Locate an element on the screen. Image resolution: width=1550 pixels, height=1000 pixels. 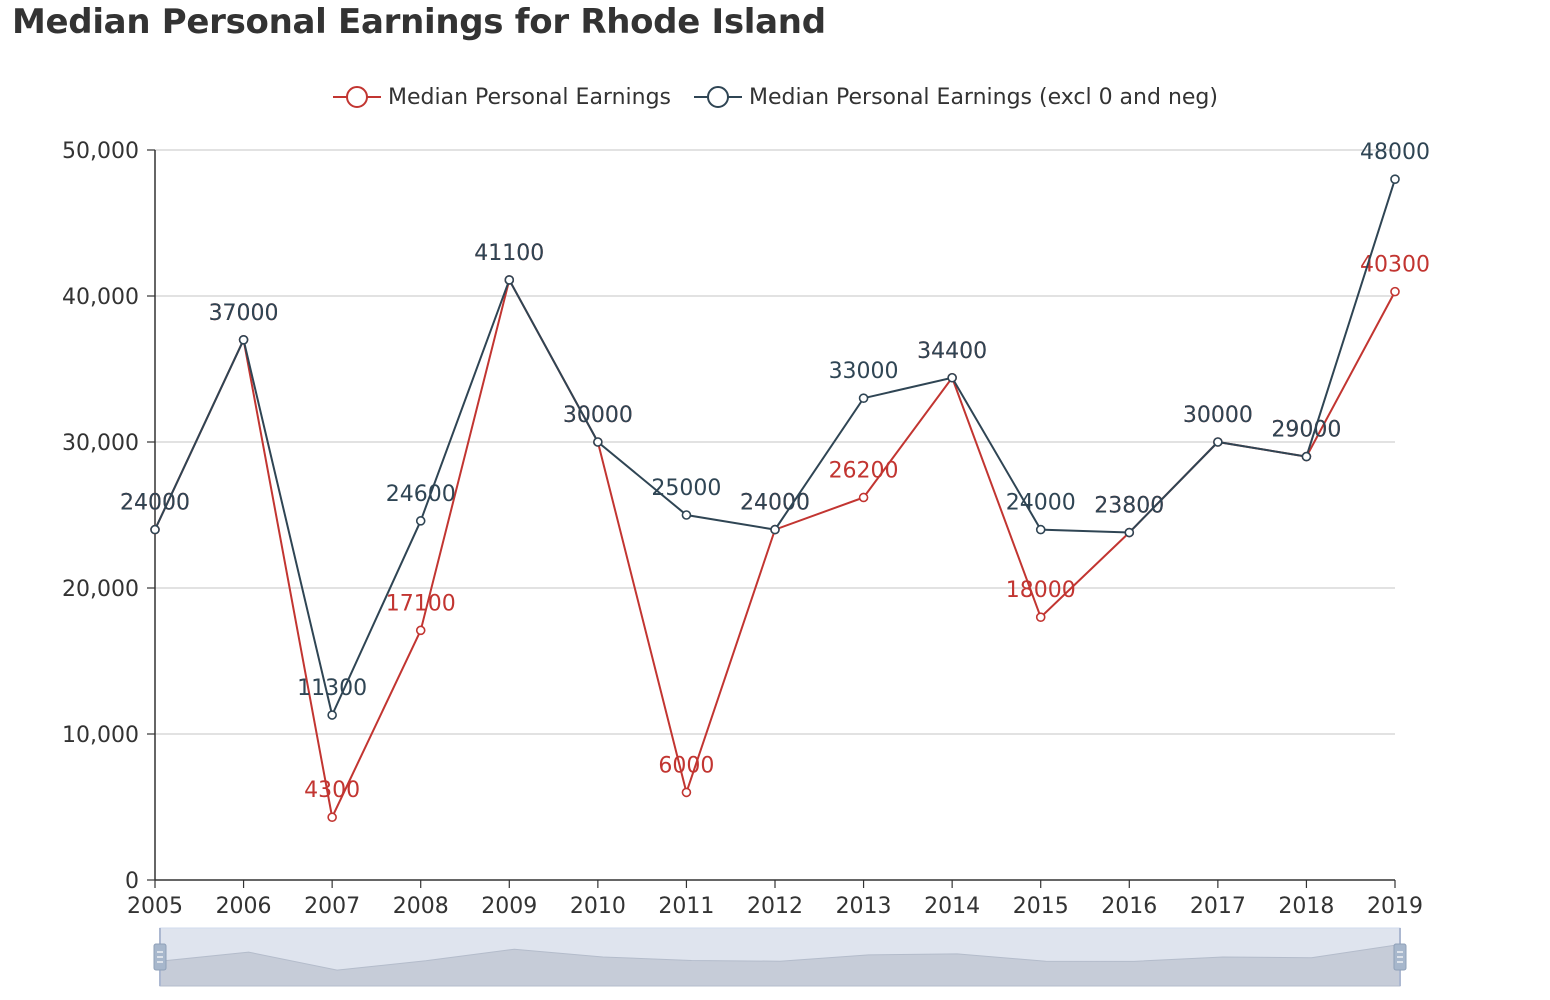
x-tick-label: 2011 is located at coordinates (686, 906).